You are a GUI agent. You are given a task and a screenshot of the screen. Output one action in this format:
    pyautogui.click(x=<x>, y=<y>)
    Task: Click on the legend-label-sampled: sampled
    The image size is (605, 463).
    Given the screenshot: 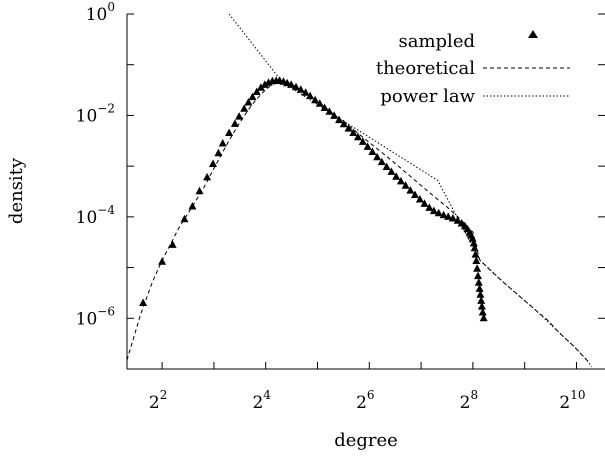 What is the action you would take?
    pyautogui.click(x=437, y=41)
    